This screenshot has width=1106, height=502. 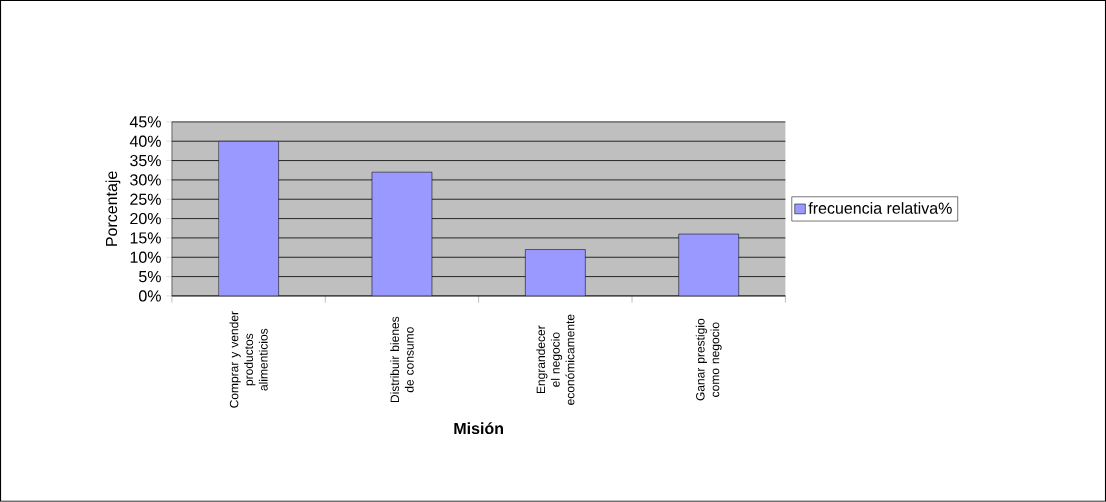 I want to click on y-tick-label: 10%, so click(x=145, y=257).